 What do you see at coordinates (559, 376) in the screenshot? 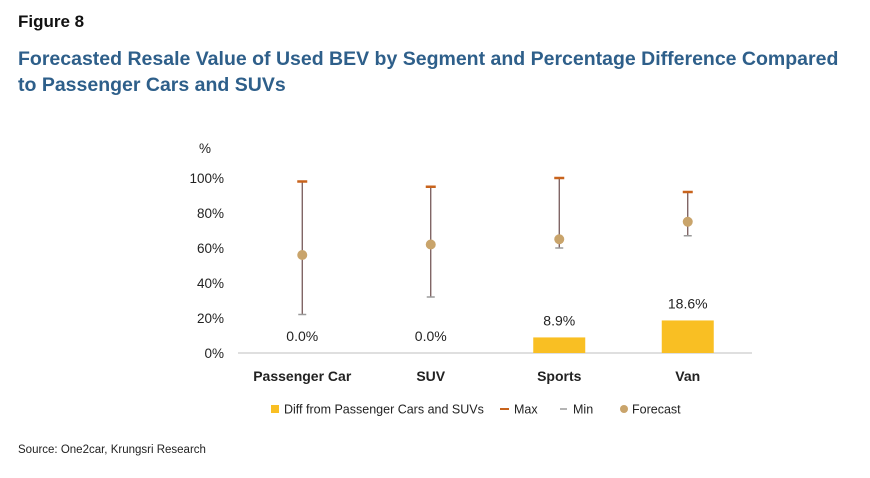
I see `category-label: Sports` at bounding box center [559, 376].